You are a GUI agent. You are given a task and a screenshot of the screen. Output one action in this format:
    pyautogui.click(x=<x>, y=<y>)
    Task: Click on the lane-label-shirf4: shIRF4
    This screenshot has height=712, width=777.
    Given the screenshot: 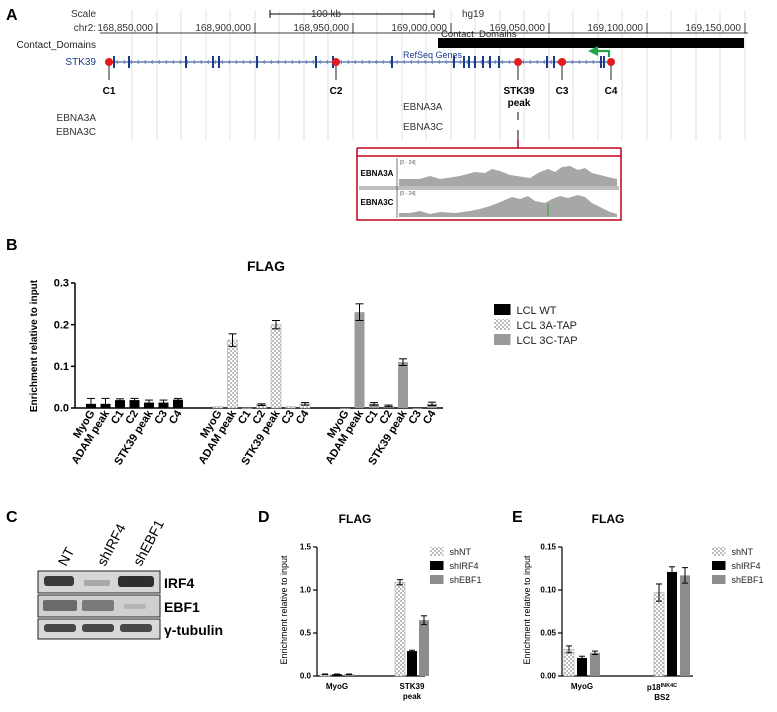 What is the action you would take?
    pyautogui.click(x=111, y=545)
    